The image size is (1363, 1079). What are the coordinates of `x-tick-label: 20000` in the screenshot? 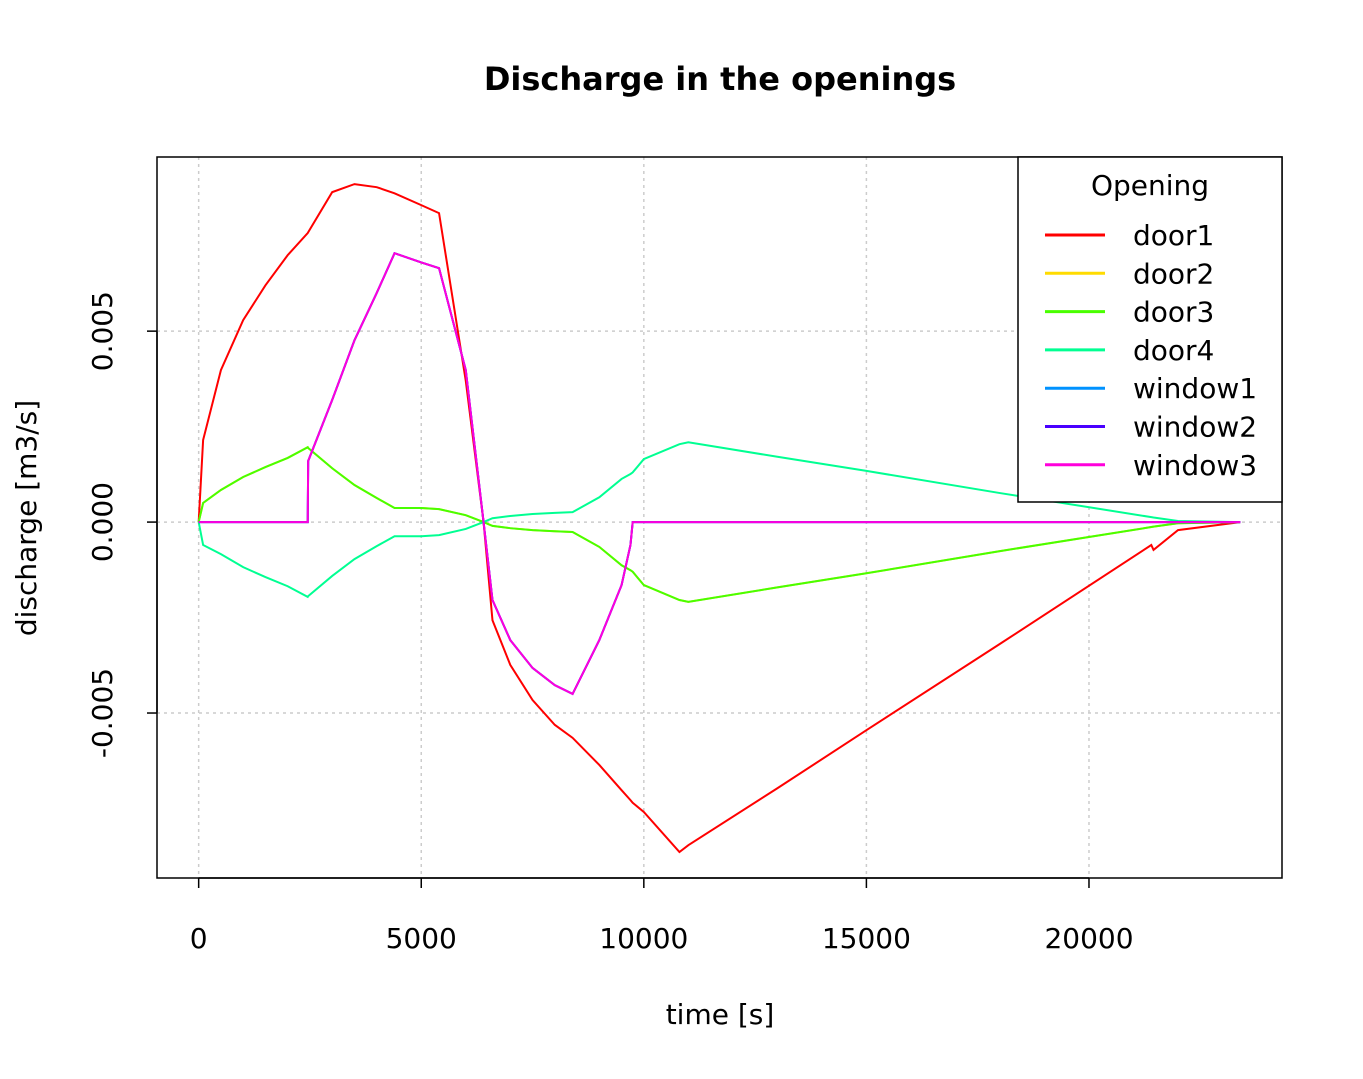 It's located at (1088, 938).